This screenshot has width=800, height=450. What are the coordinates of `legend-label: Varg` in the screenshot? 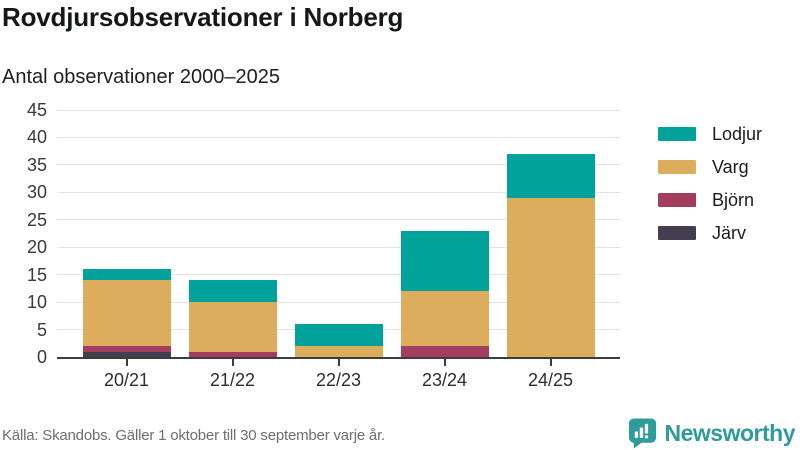 It's located at (730, 167).